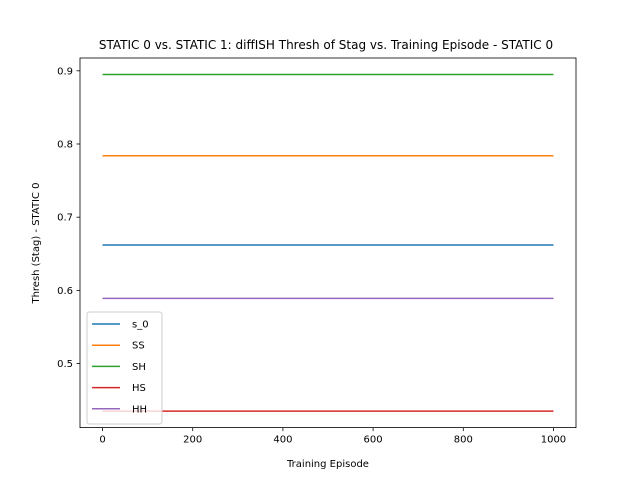 The height and width of the screenshot is (480, 640). What do you see at coordinates (65, 71) in the screenshot?
I see `y-tick-label: 0.9` at bounding box center [65, 71].